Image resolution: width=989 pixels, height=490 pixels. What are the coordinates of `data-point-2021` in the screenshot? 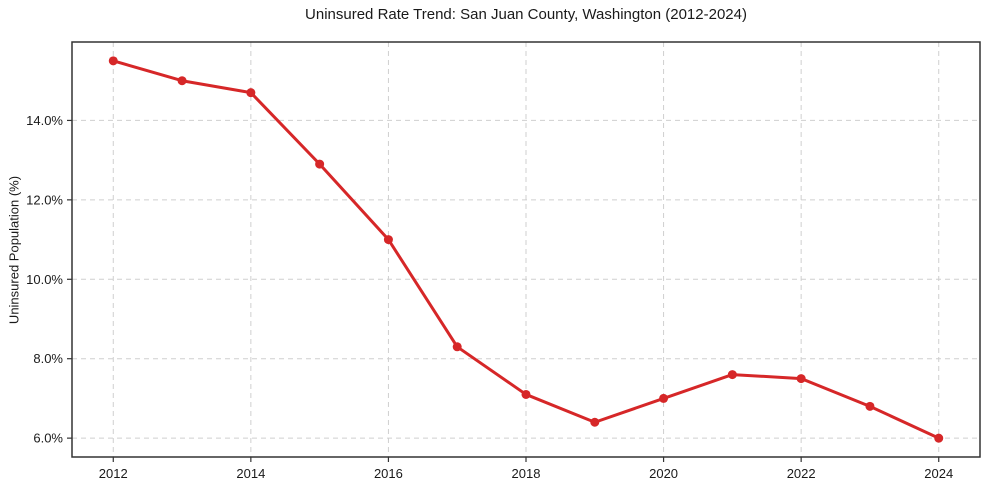 It's located at (732, 375).